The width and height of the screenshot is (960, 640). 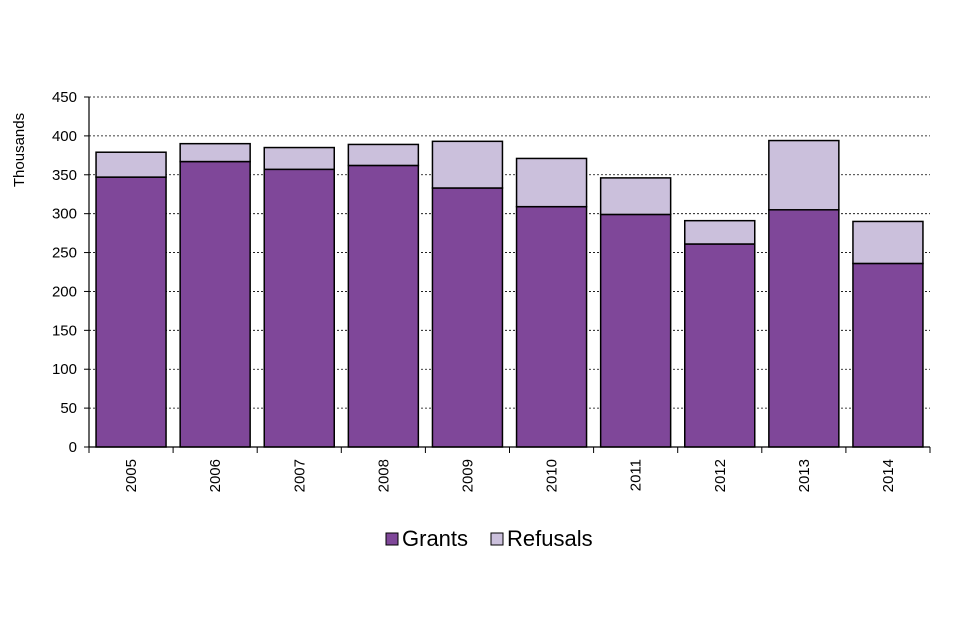 What do you see at coordinates (635, 196) in the screenshot?
I see `bar-refusals-2011` at bounding box center [635, 196].